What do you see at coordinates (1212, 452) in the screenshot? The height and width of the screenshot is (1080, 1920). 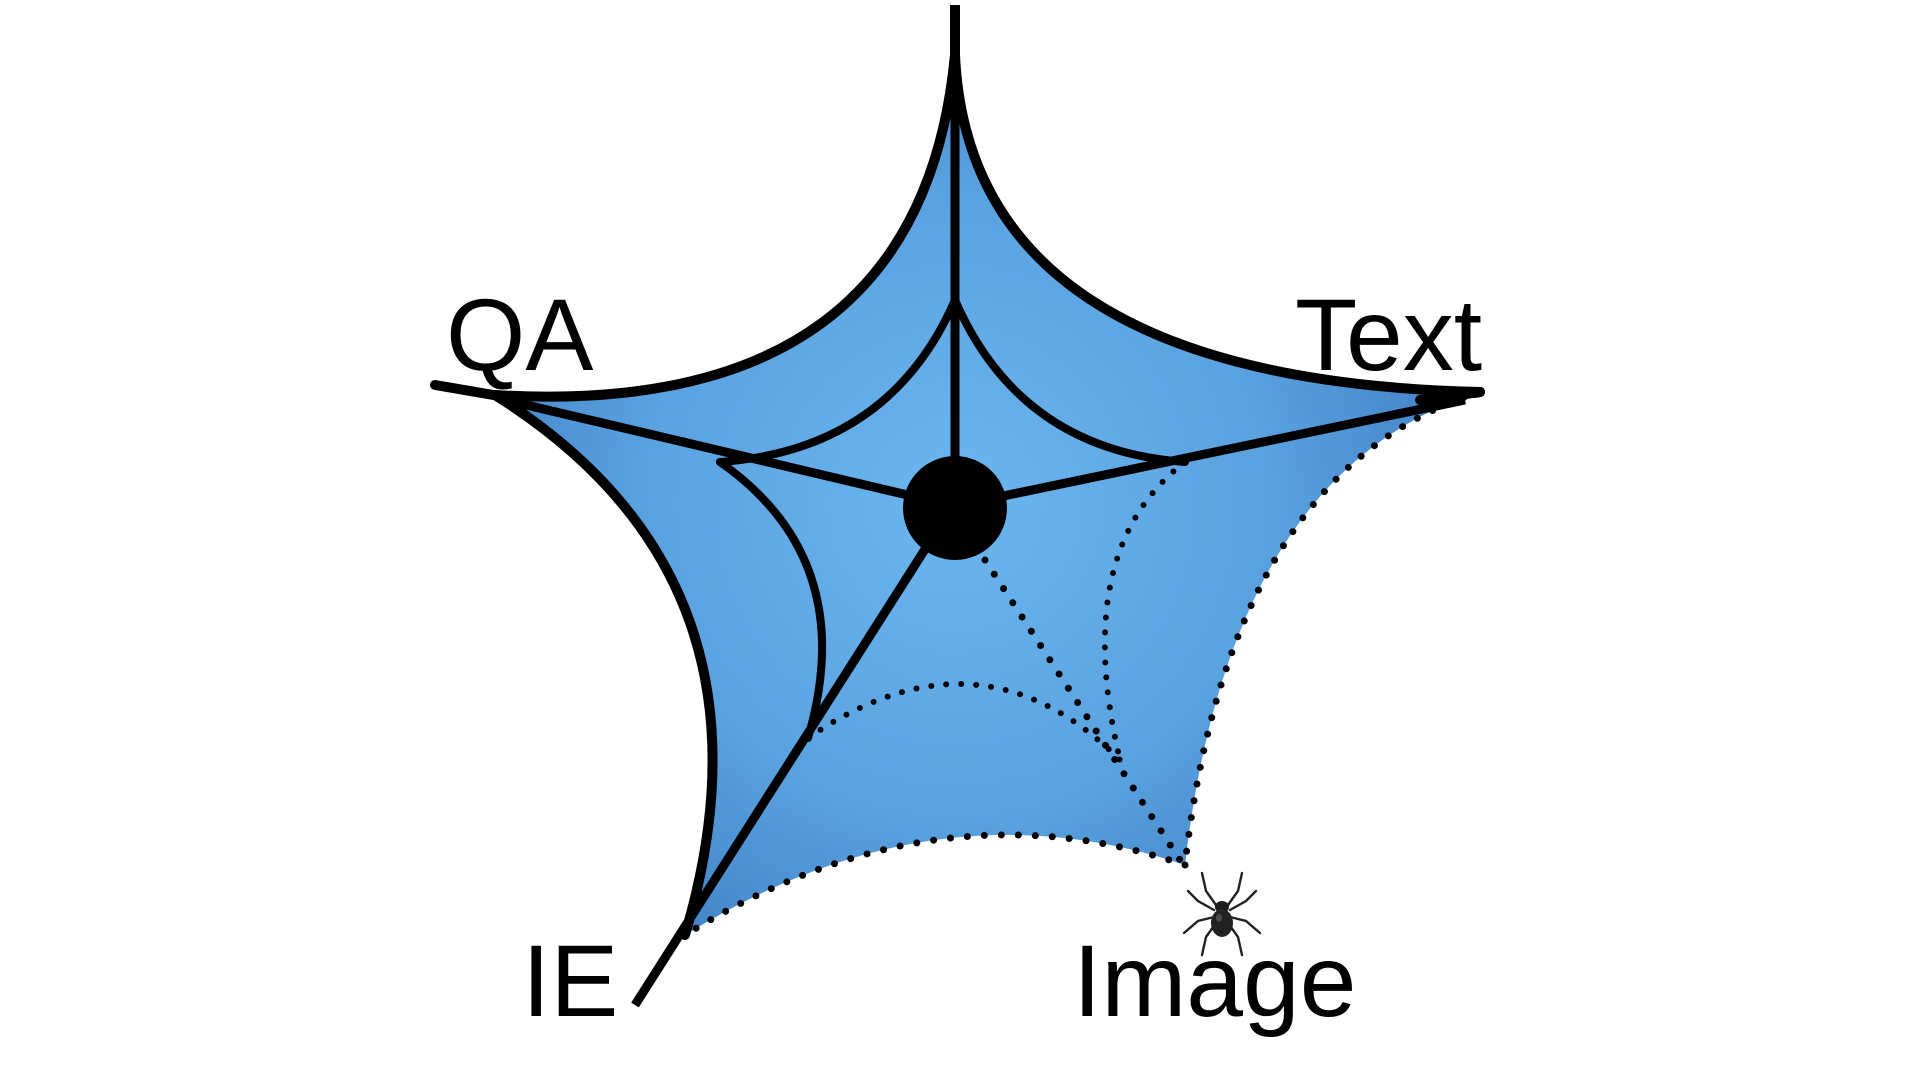 I see `spoke-text` at bounding box center [1212, 452].